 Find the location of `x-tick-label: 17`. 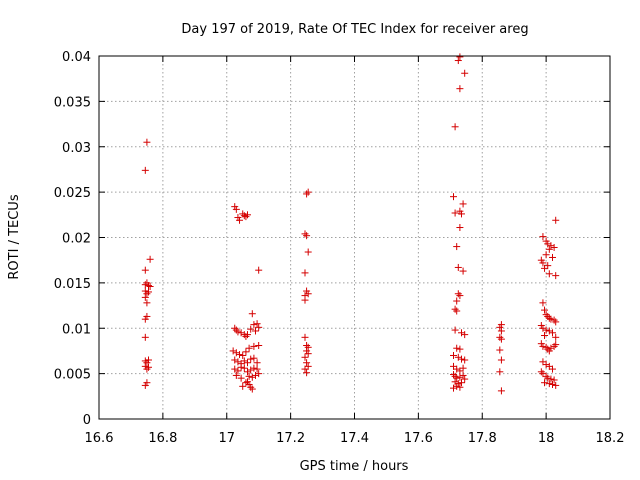

x-tick-label: 17 is located at coordinates (226, 438).